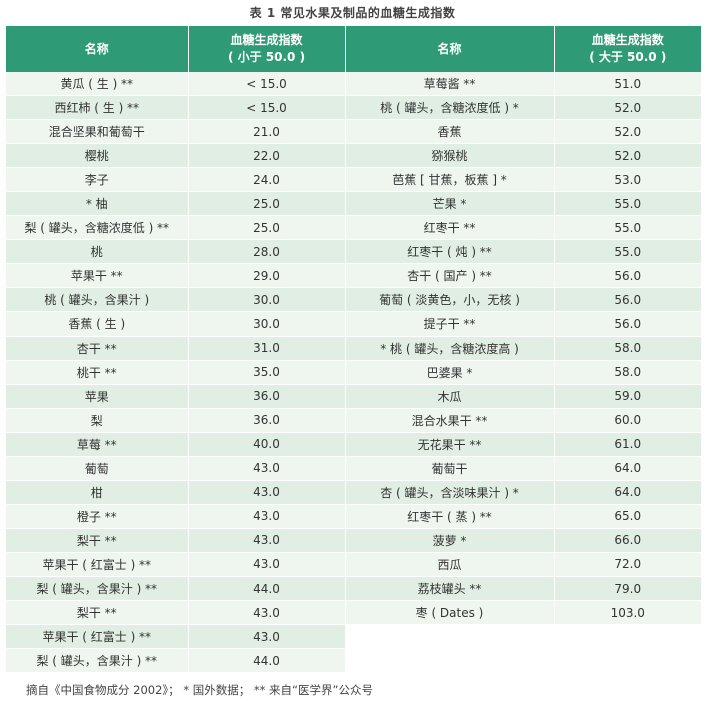 The width and height of the screenshot is (705, 701). Describe the element at coordinates (97, 228) in the screenshot. I see `food-name-cell-left: 梨 ( 罐头，含糖浓度低 ) **` at that location.